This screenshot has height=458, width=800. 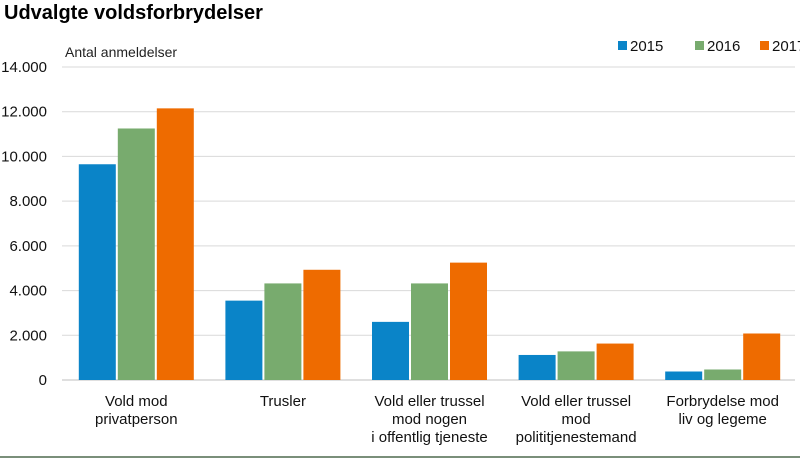 What do you see at coordinates (136, 410) in the screenshot?
I see `category-label: Vold mod privatperson` at bounding box center [136, 410].